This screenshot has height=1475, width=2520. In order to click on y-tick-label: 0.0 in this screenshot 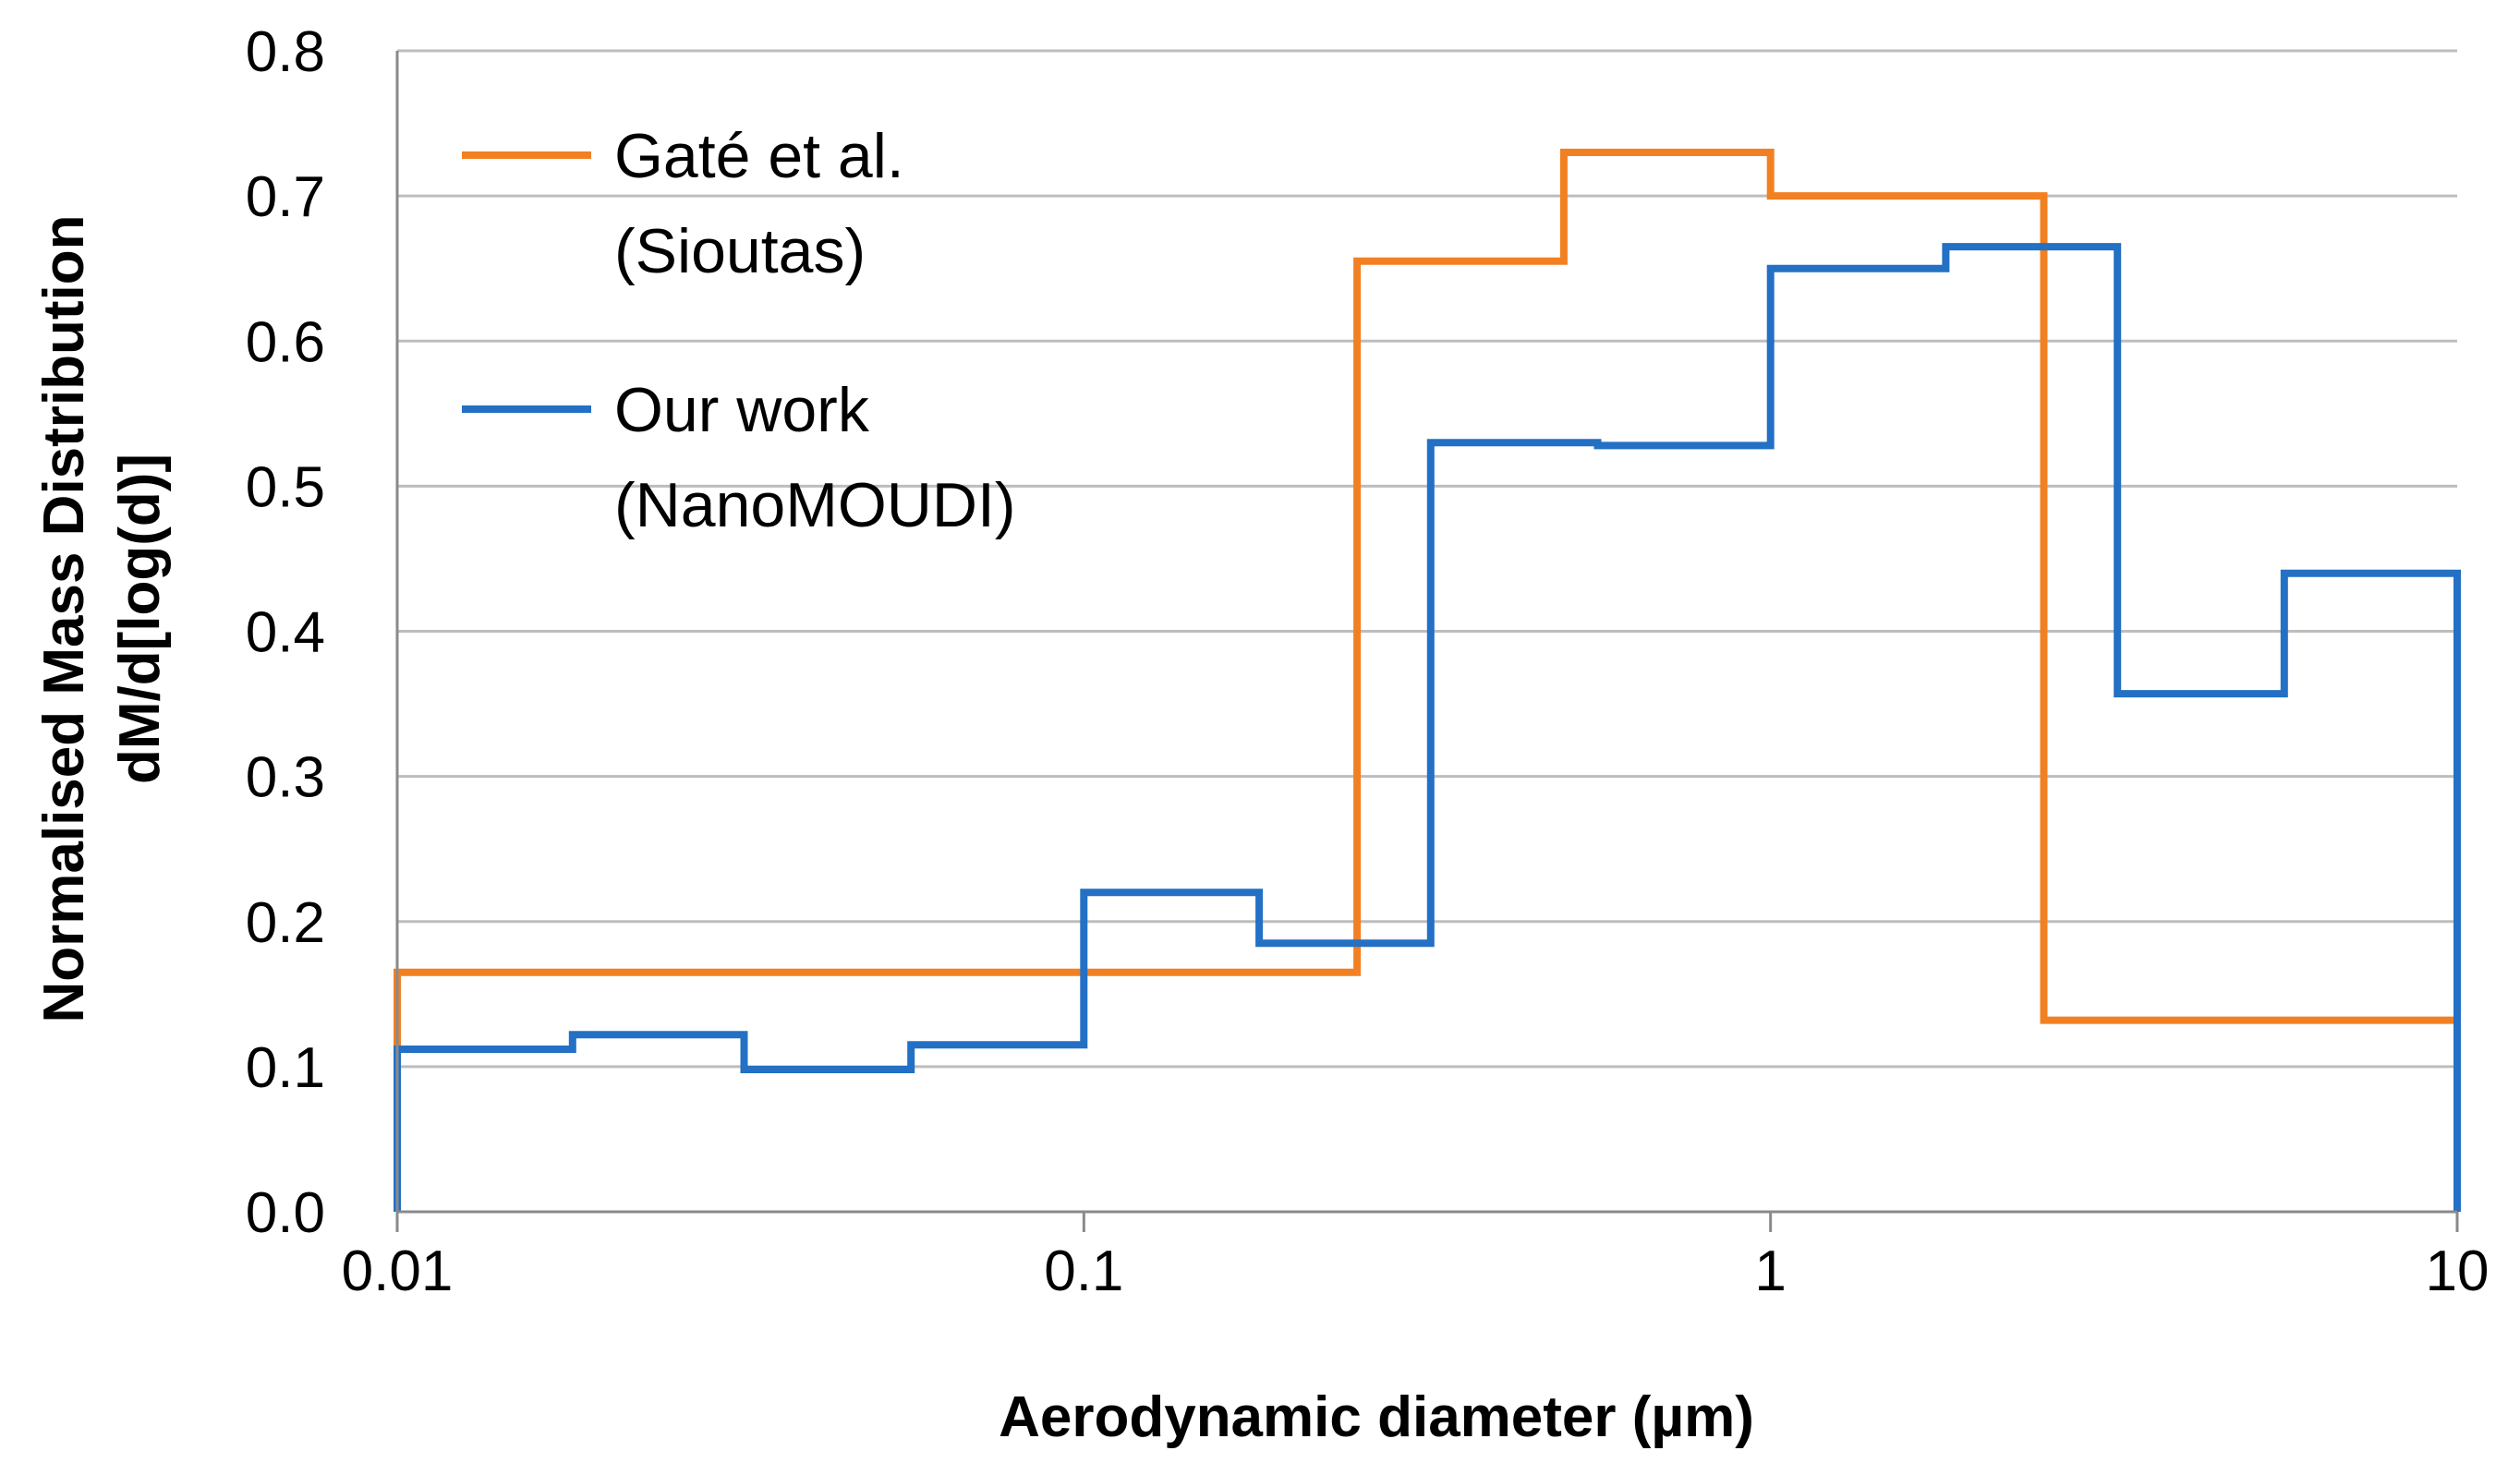, I will do `click(285, 1213)`.